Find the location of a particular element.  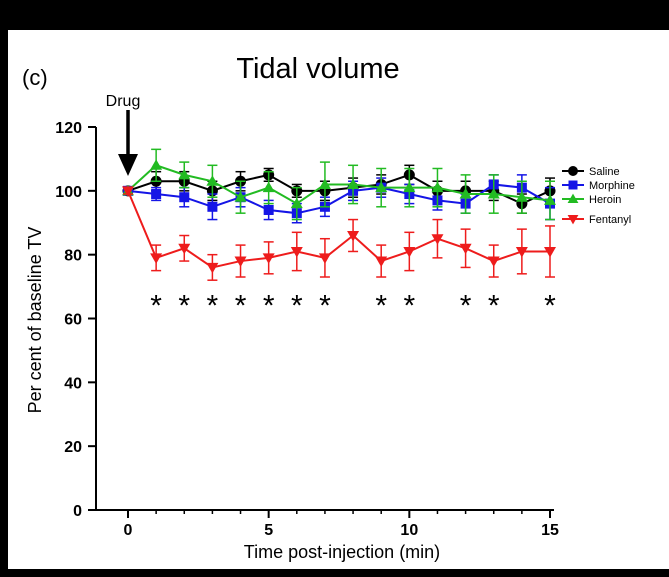

y-tick-label: 40 is located at coordinates (73, 383).